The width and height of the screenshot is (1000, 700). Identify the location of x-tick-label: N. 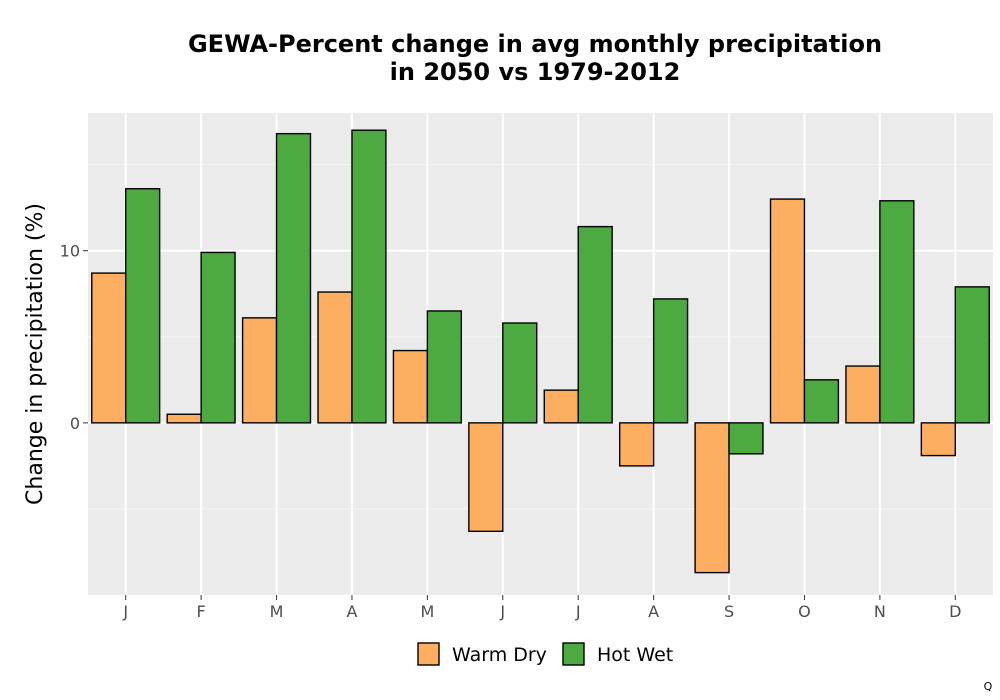
(880, 611).